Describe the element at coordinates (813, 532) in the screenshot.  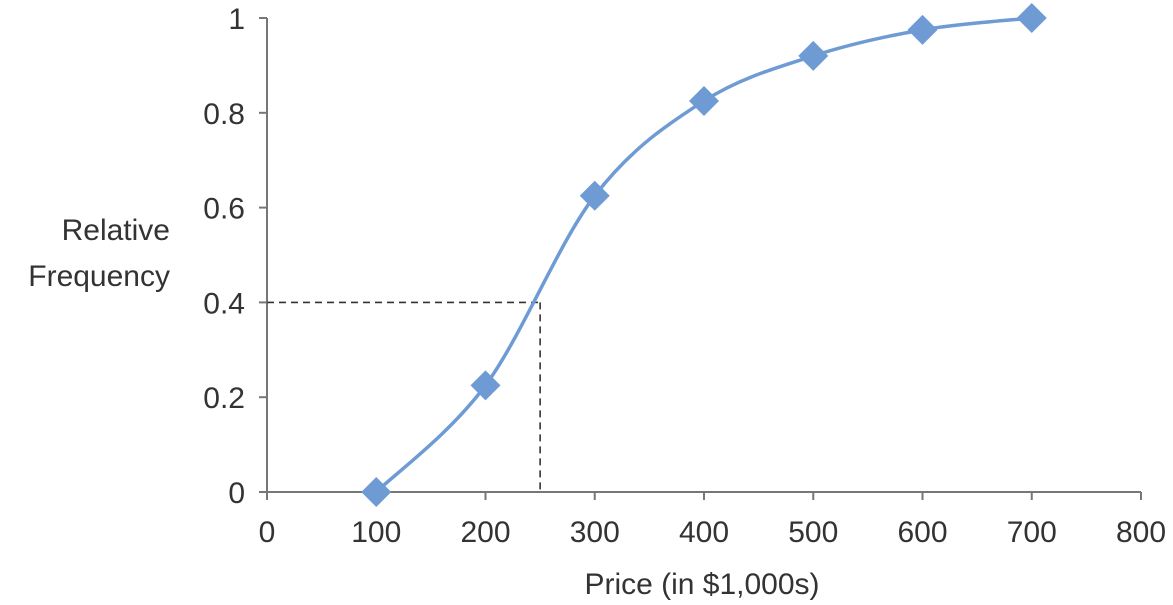
I see `x-tick-label: 500` at that location.